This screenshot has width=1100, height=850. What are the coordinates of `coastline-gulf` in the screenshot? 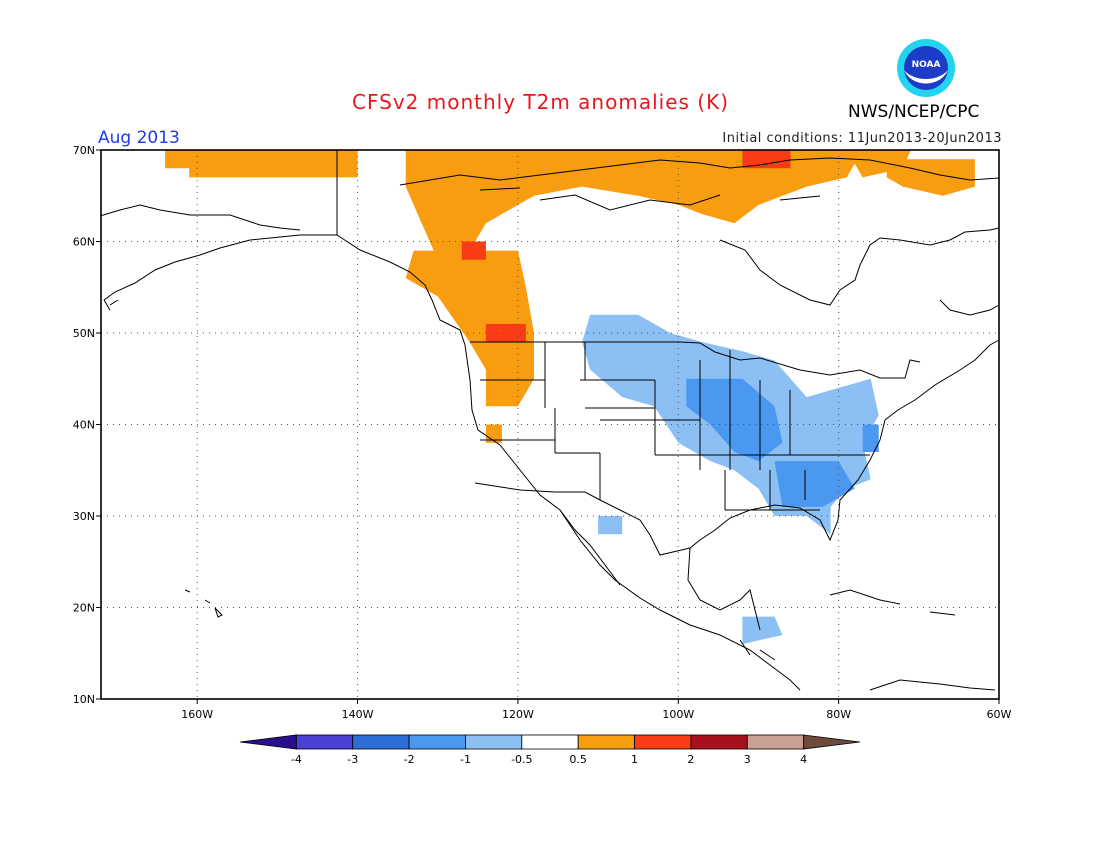 It's located at (779, 462).